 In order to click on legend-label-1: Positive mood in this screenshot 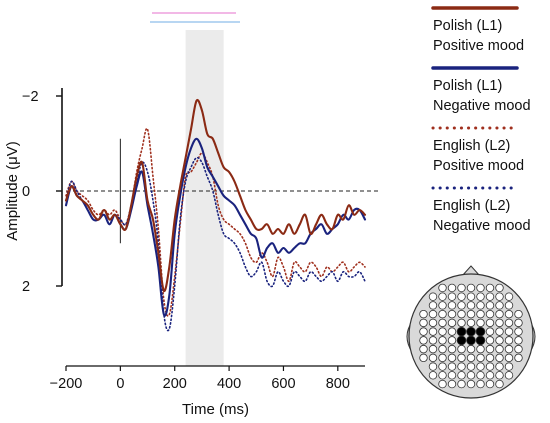, I will do `click(478, 46)`.